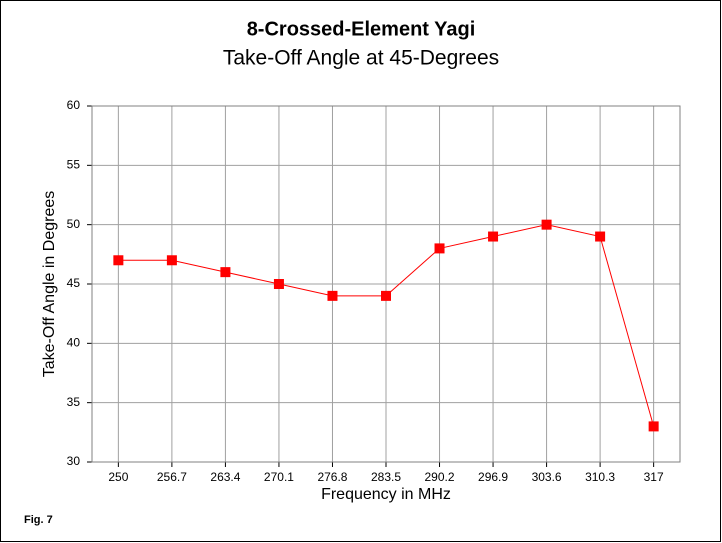 Image resolution: width=722 pixels, height=543 pixels. What do you see at coordinates (386, 494) in the screenshot?
I see `x-axis-title: Frequency in MHz` at bounding box center [386, 494].